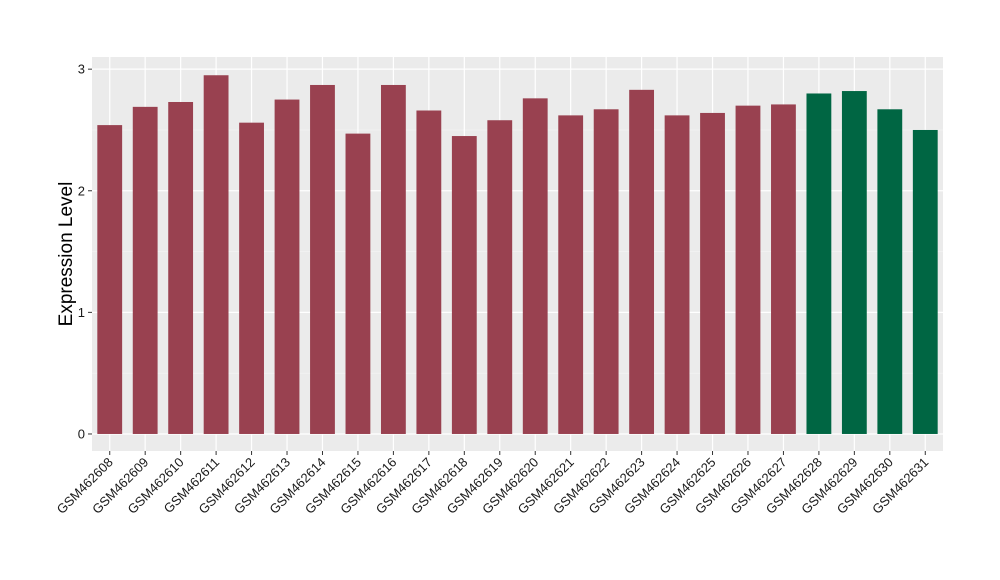  I want to click on bar-GSM462610, so click(181, 267).